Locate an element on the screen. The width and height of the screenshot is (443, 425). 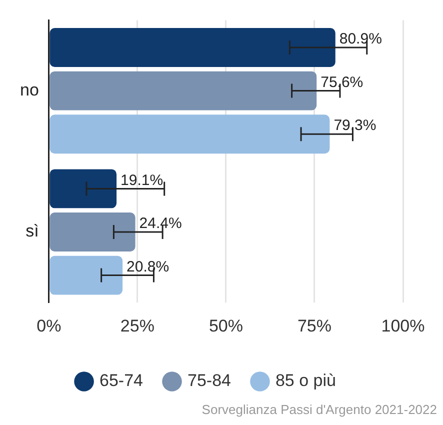
data-label: 75.6% is located at coordinates (342, 82).